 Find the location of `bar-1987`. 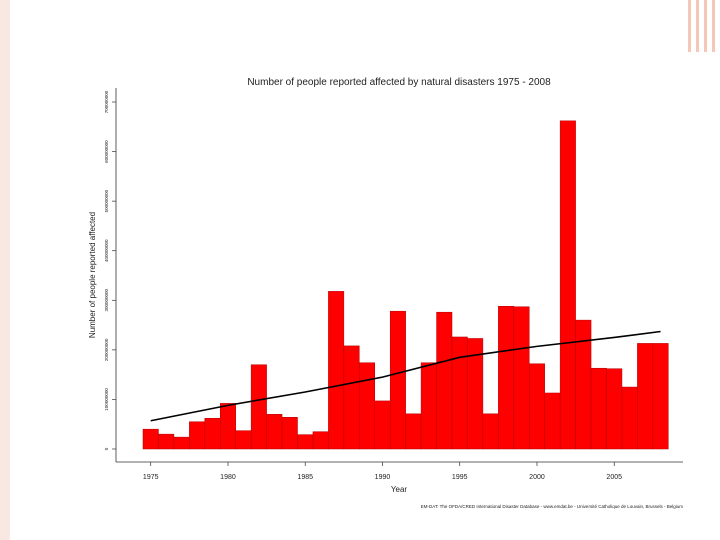

bar-1987 is located at coordinates (336, 370).